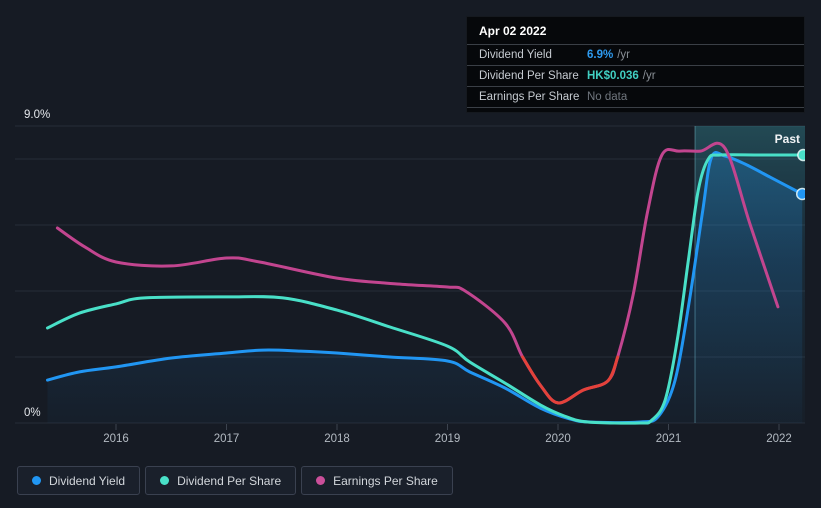 The width and height of the screenshot is (821, 508). Describe the element at coordinates (800, 194) in the screenshot. I see `dividend-yield-end-dot` at that location.